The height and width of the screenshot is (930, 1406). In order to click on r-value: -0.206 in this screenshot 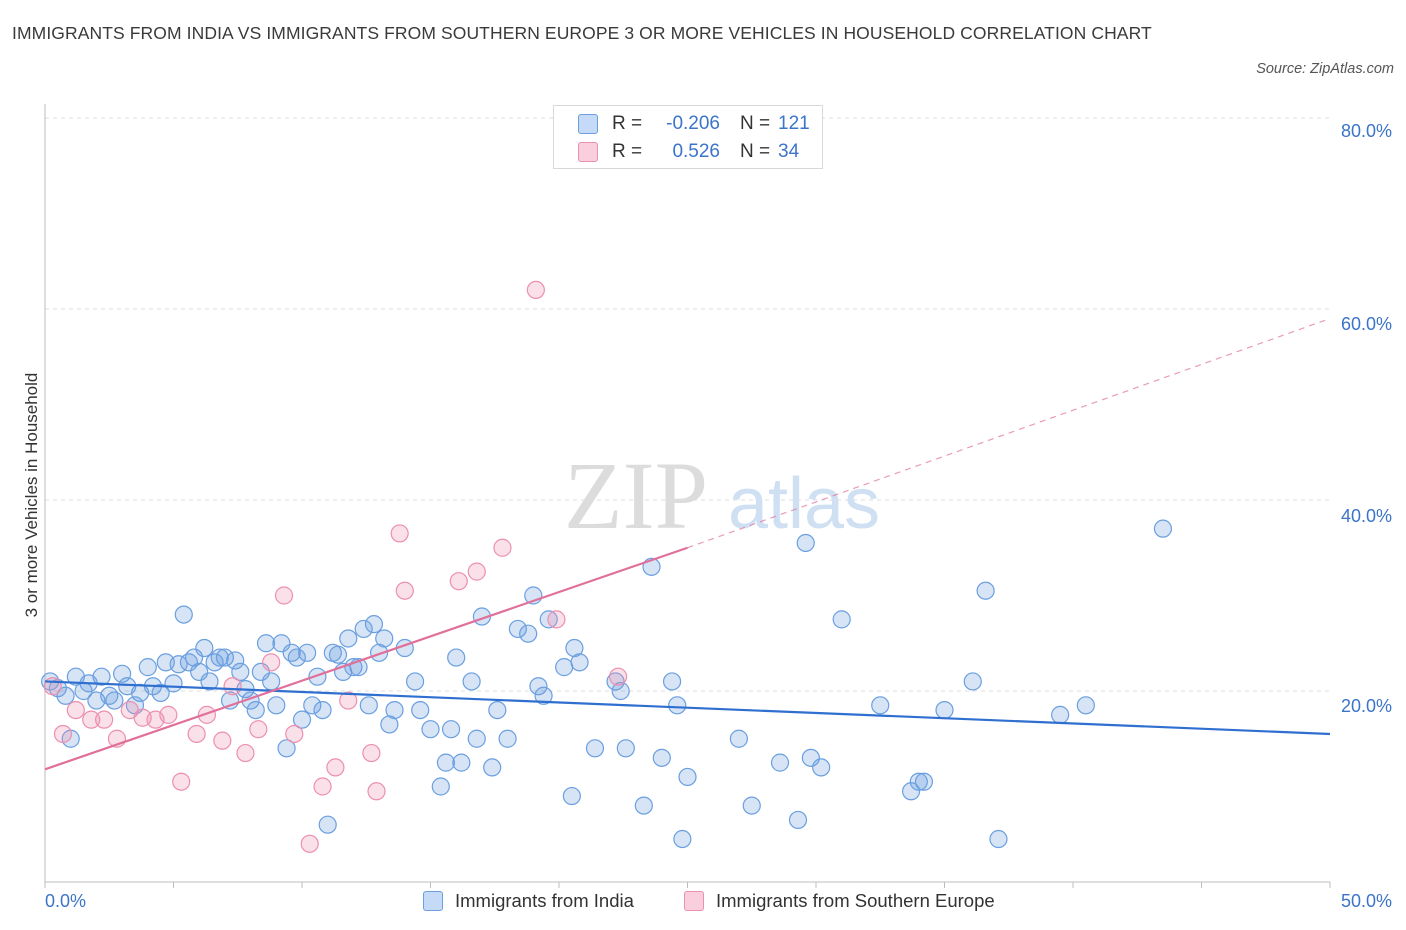, I will do `click(693, 123)`.